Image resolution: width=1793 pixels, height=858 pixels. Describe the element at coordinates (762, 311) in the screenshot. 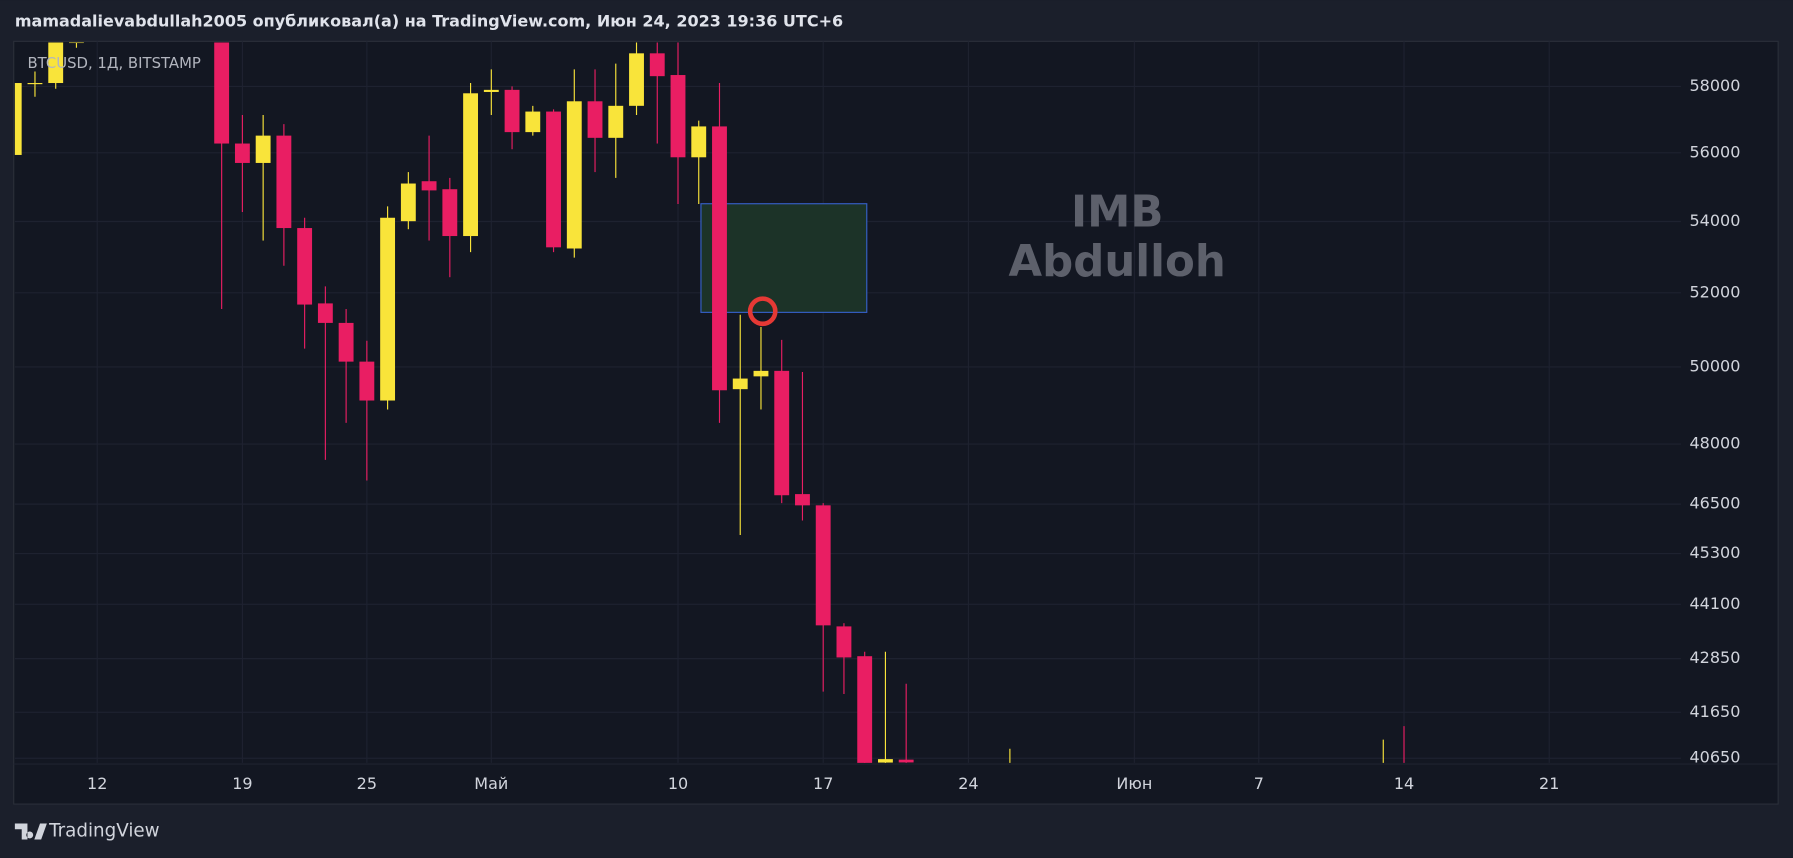

I see `highlight-circle` at that location.